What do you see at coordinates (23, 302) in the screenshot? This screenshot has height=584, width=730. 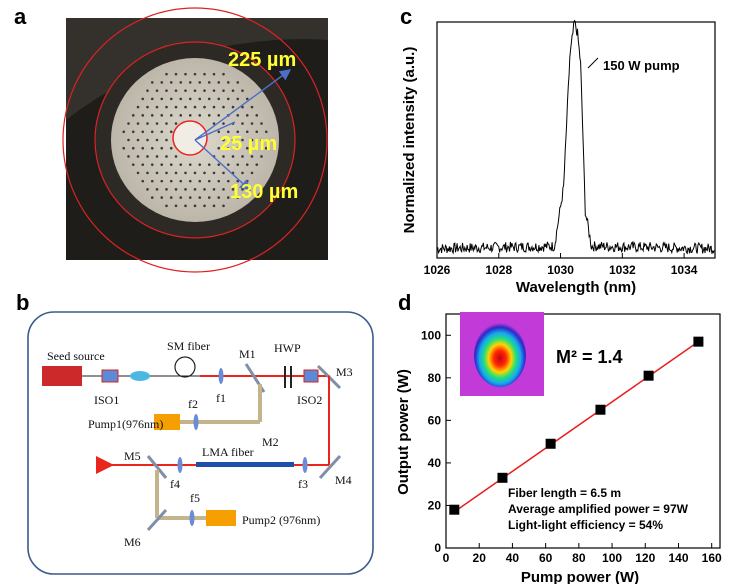 I see `panel-label-b: b` at bounding box center [23, 302].